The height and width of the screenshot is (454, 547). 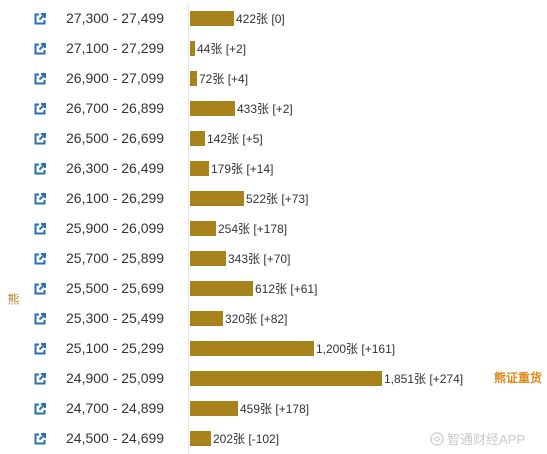 What do you see at coordinates (264, 439) in the screenshot?
I see `count-change: [-102]` at bounding box center [264, 439].